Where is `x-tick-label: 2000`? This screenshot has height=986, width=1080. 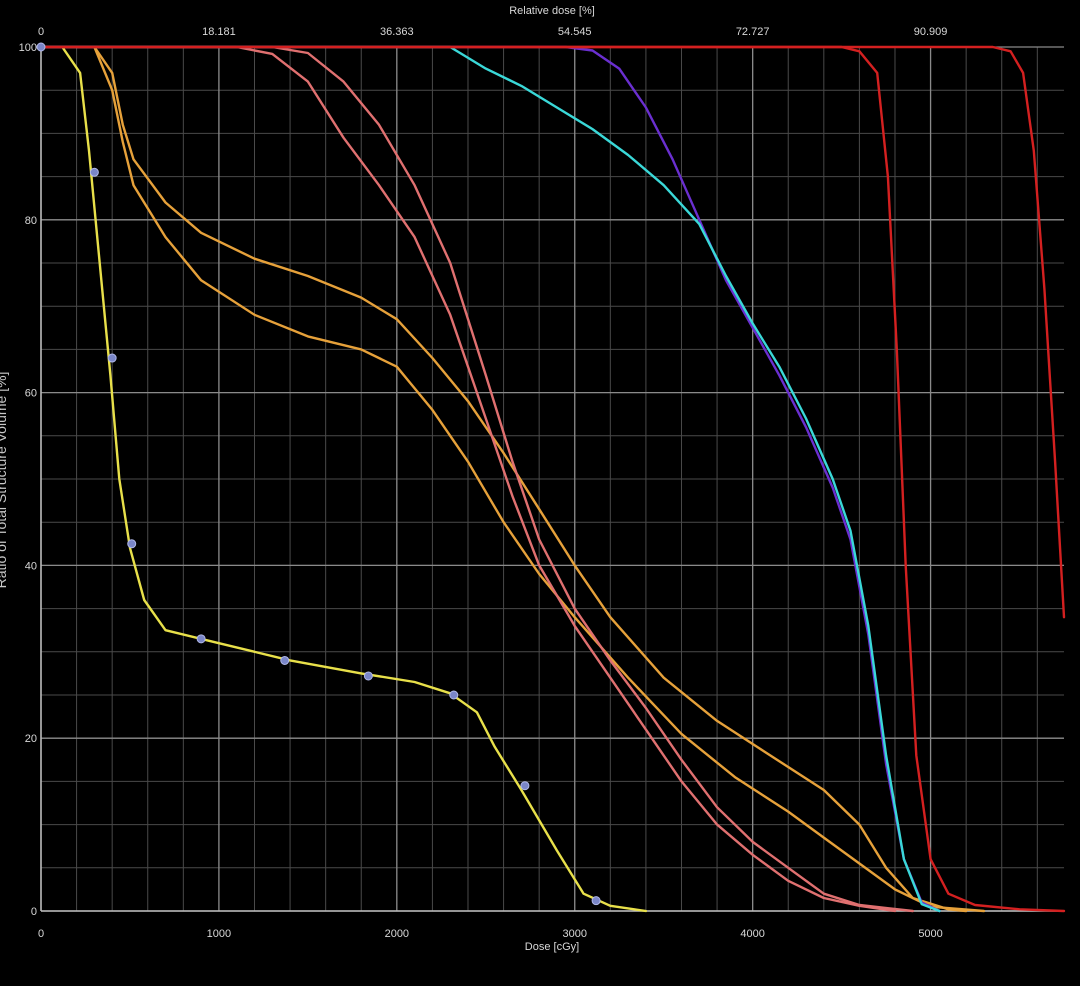
x-tick-label: 2000 is located at coordinates (397, 934).